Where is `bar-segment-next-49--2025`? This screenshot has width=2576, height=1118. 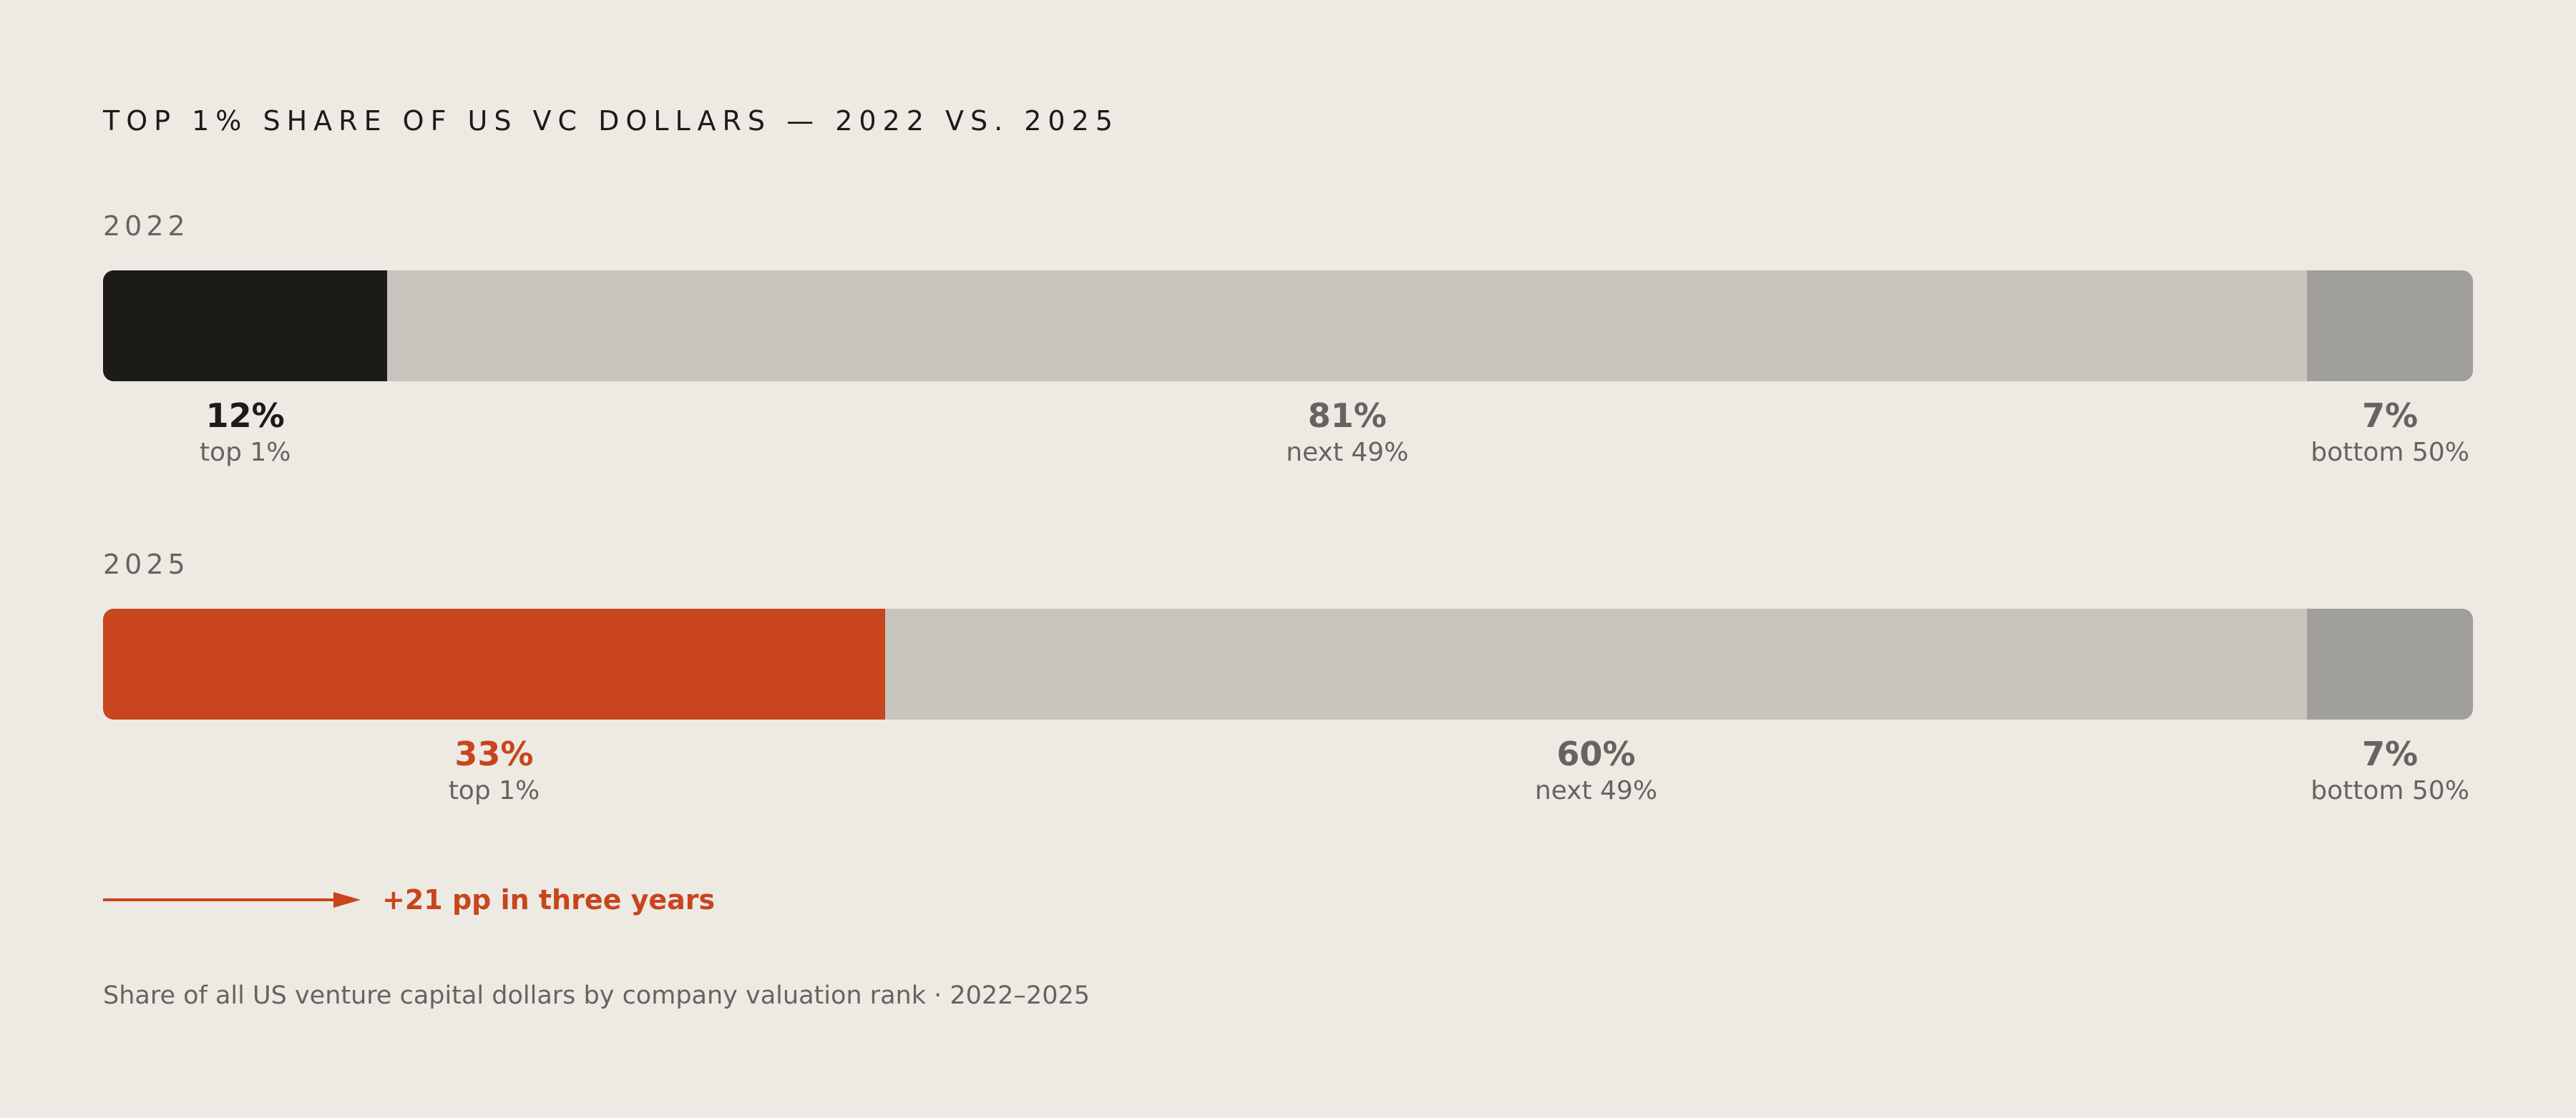 bar-segment-next-49--2025 is located at coordinates (1596, 664).